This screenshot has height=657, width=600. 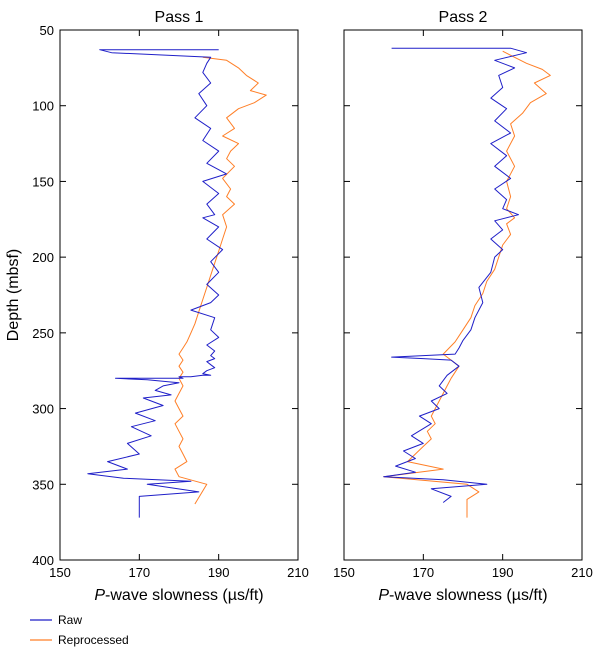 What do you see at coordinates (79, 630) in the screenshot?
I see `legend: Raw Reprocessed` at bounding box center [79, 630].